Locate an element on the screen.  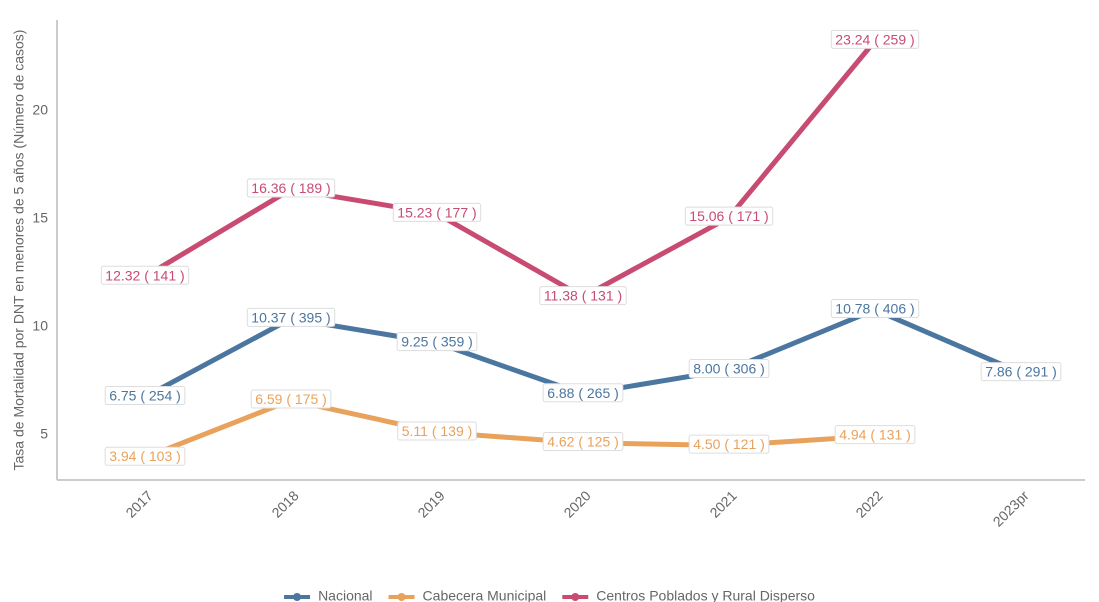
value-label-text: 7.86 ( 291 ) is located at coordinates (1021, 372).